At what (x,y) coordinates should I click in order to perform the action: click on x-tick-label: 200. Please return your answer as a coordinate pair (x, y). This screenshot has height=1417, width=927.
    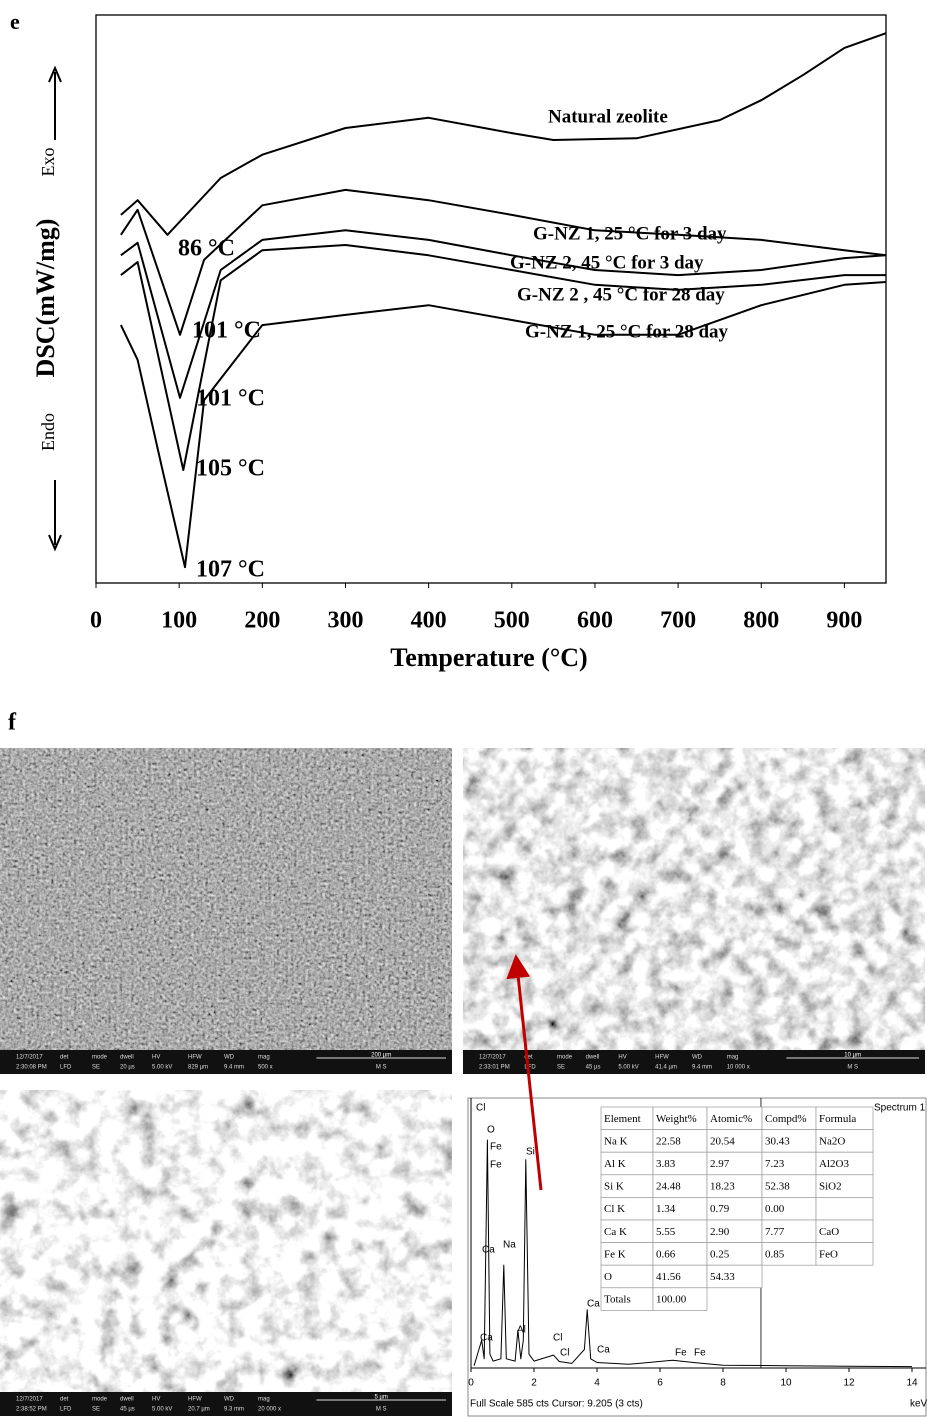
    Looking at the image, I should click on (262, 621).